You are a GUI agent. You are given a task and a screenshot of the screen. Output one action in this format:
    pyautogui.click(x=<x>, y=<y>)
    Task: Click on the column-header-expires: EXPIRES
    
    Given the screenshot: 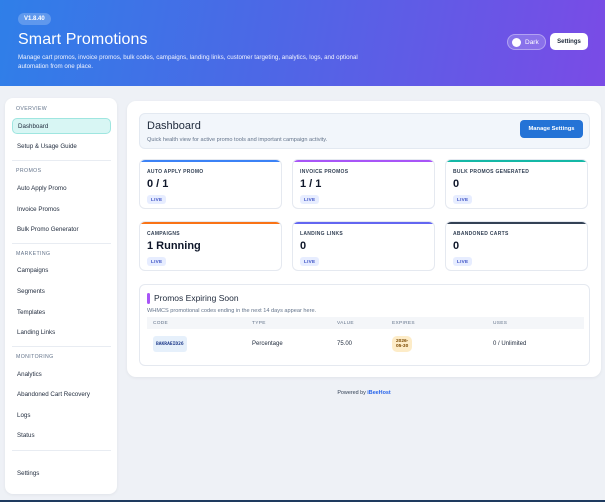 What is the action you would take?
    pyautogui.click(x=403, y=323)
    